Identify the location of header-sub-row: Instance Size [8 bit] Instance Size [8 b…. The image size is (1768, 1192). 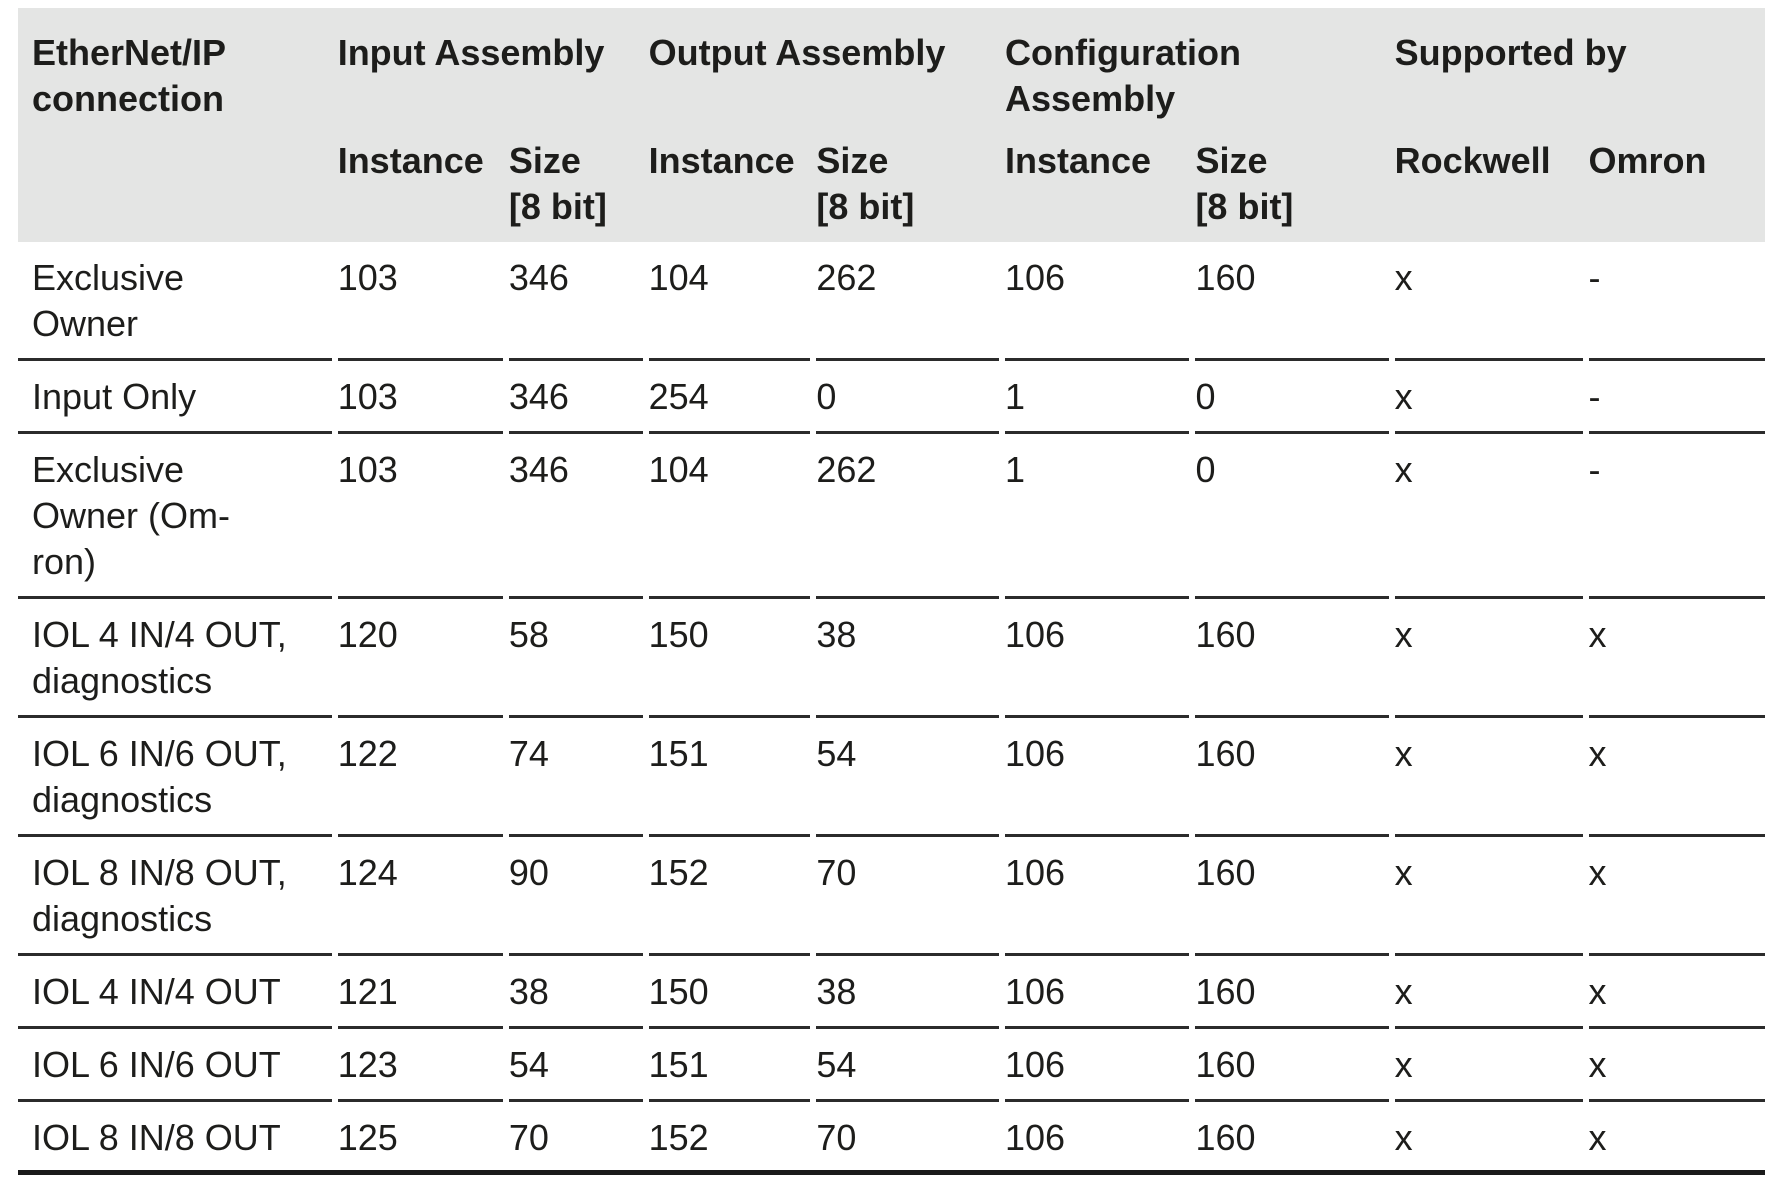
(891, 182).